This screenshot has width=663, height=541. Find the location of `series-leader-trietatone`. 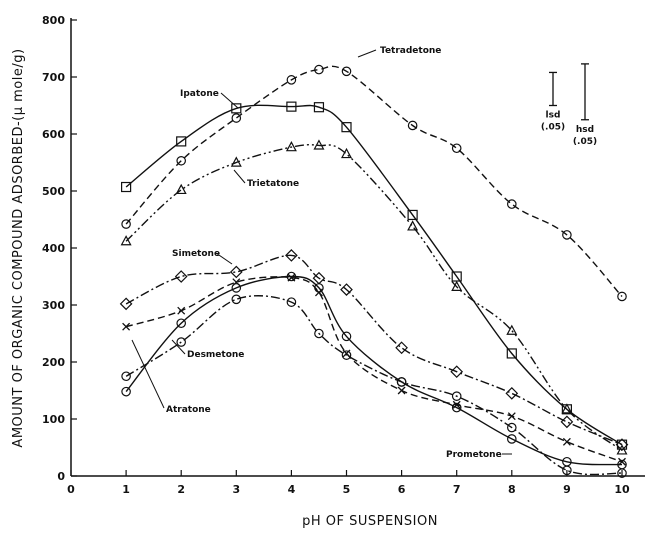

series-leader-trietatone is located at coordinates (239, 176).